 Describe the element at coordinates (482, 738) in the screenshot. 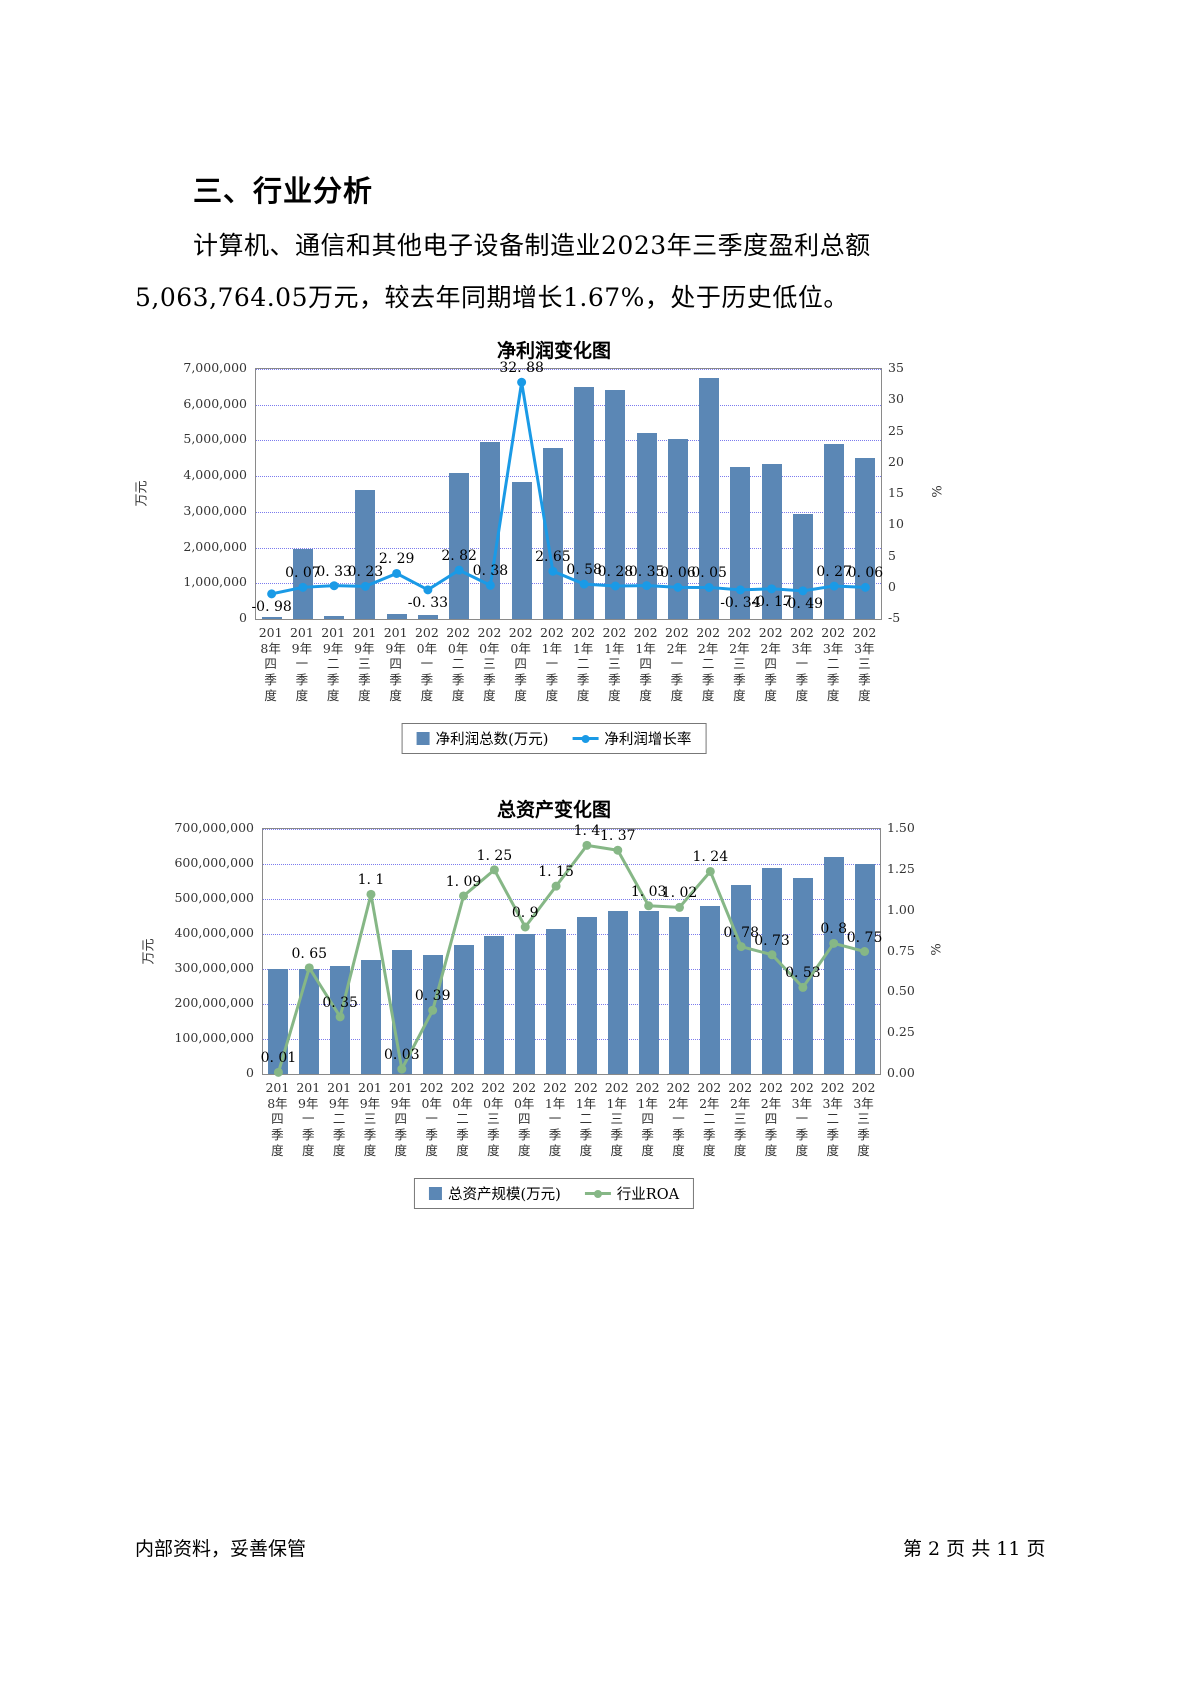

I see `legend-item-bar-series: 净利润总数(万元)` at that location.